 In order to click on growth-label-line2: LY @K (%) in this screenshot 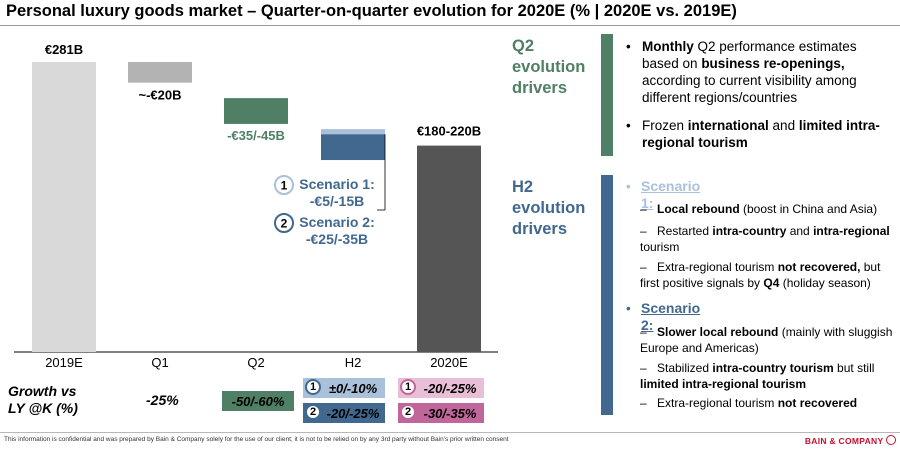, I will do `click(43, 408)`.